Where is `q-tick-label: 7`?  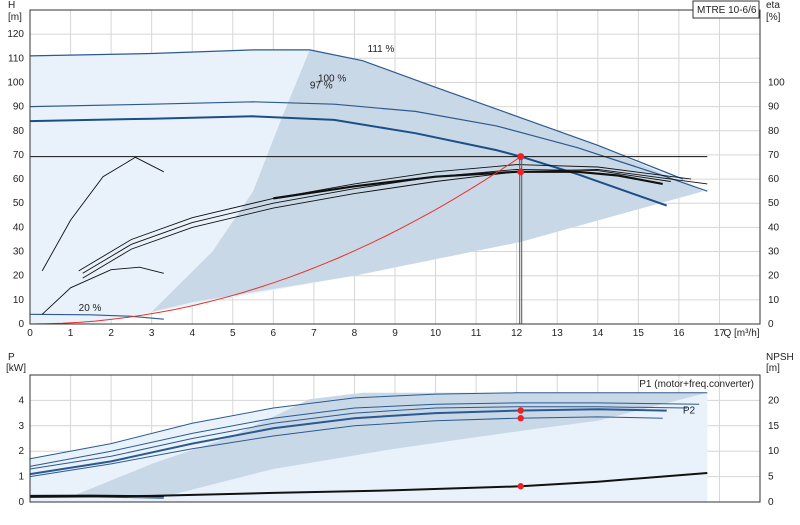
q-tick-label: 7 is located at coordinates (314, 333).